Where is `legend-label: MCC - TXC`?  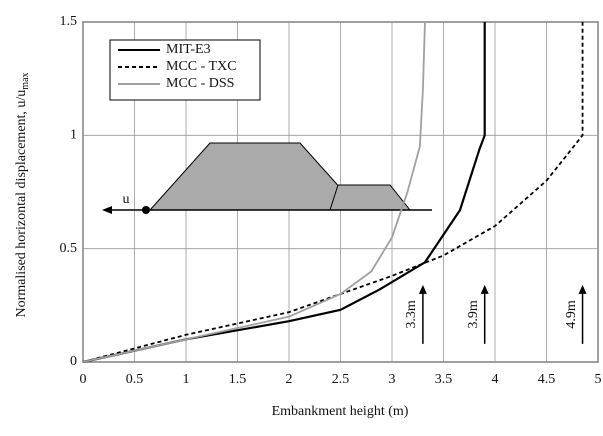
legend-label: MCC - TXC is located at coordinates (201, 66).